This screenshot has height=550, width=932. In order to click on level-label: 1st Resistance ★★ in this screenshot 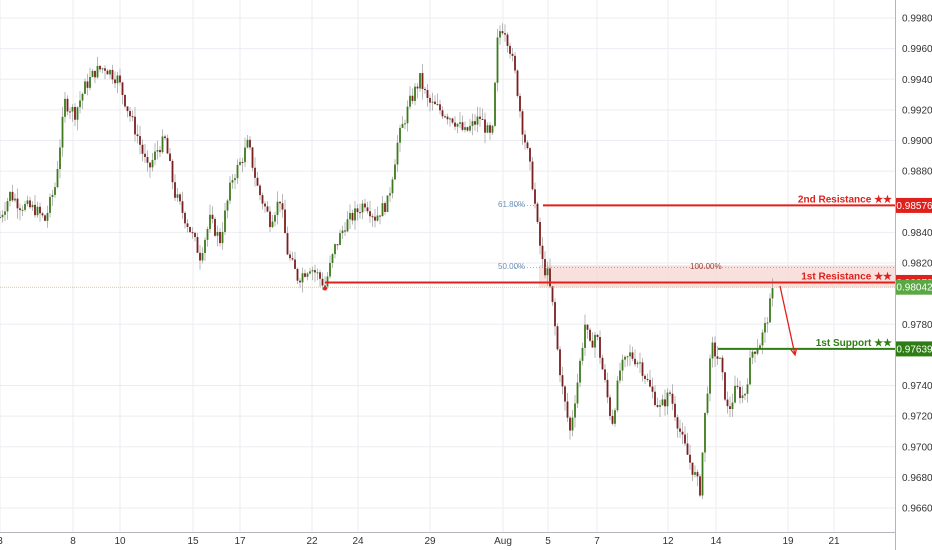, I will do `click(846, 276)`.